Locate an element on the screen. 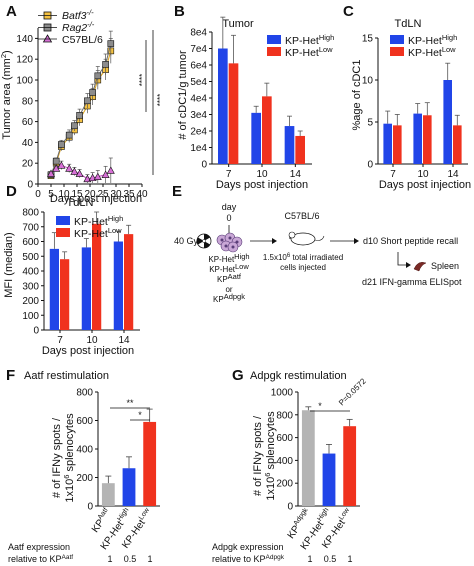 The width and height of the screenshot is (474, 566). panel-a-x-tick-label: 0 is located at coordinates (38, 194).